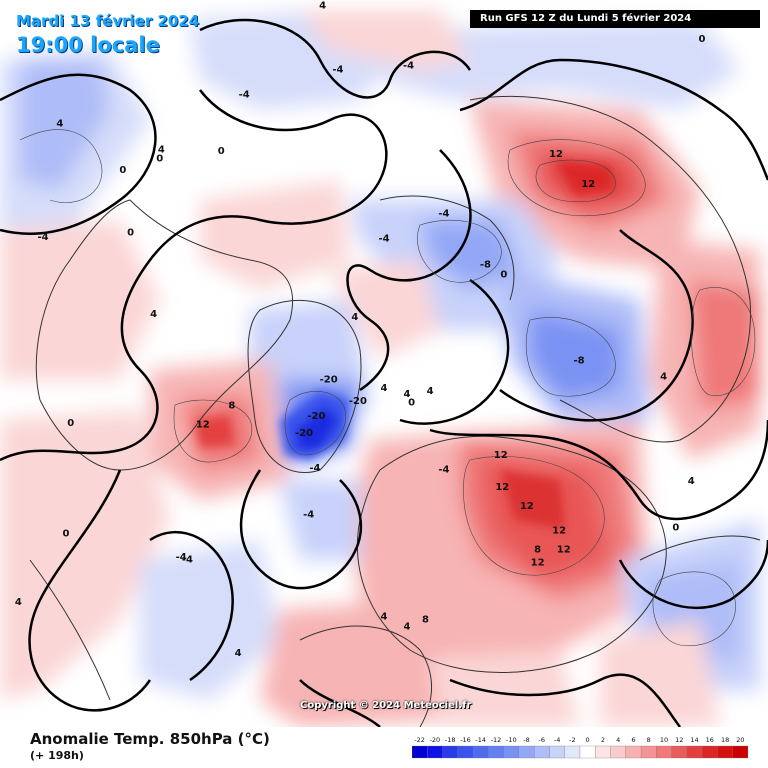 This screenshot has height=768, width=768. What do you see at coordinates (435, 740) in the screenshot?
I see `legend-tick-label: -20` at bounding box center [435, 740].